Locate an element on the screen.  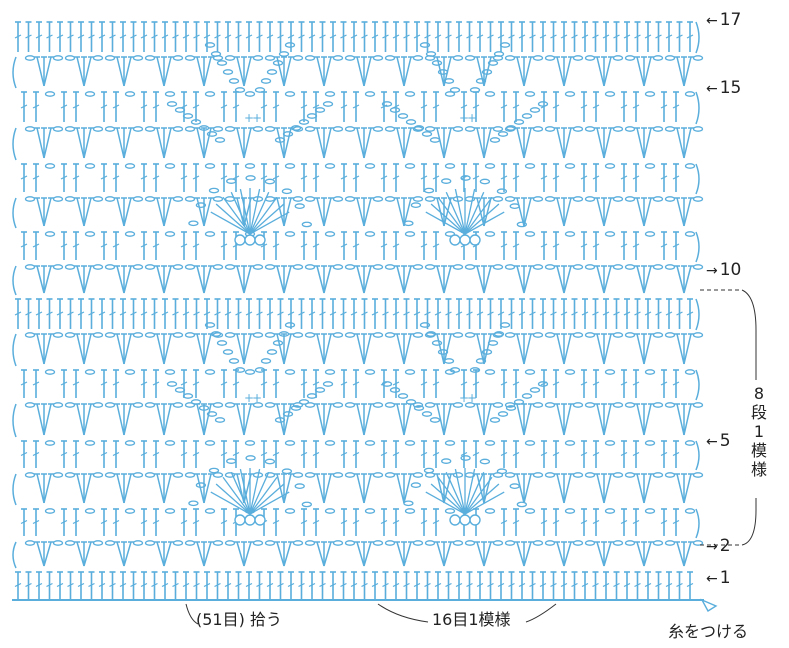
sc-symbol: + is located at coordinates (249, 118).